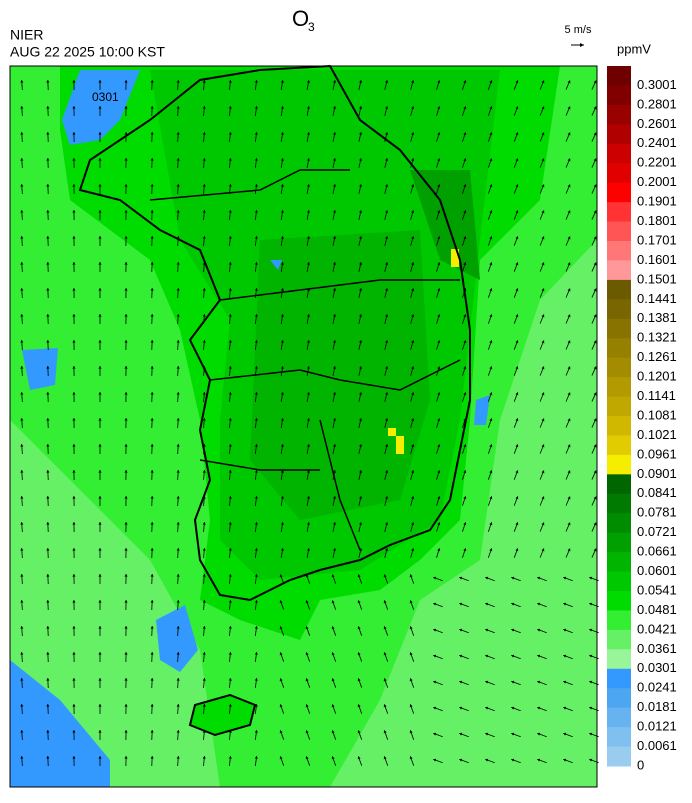  Describe the element at coordinates (657, 667) in the screenshot. I see `legend-label: 0.0301` at that location.